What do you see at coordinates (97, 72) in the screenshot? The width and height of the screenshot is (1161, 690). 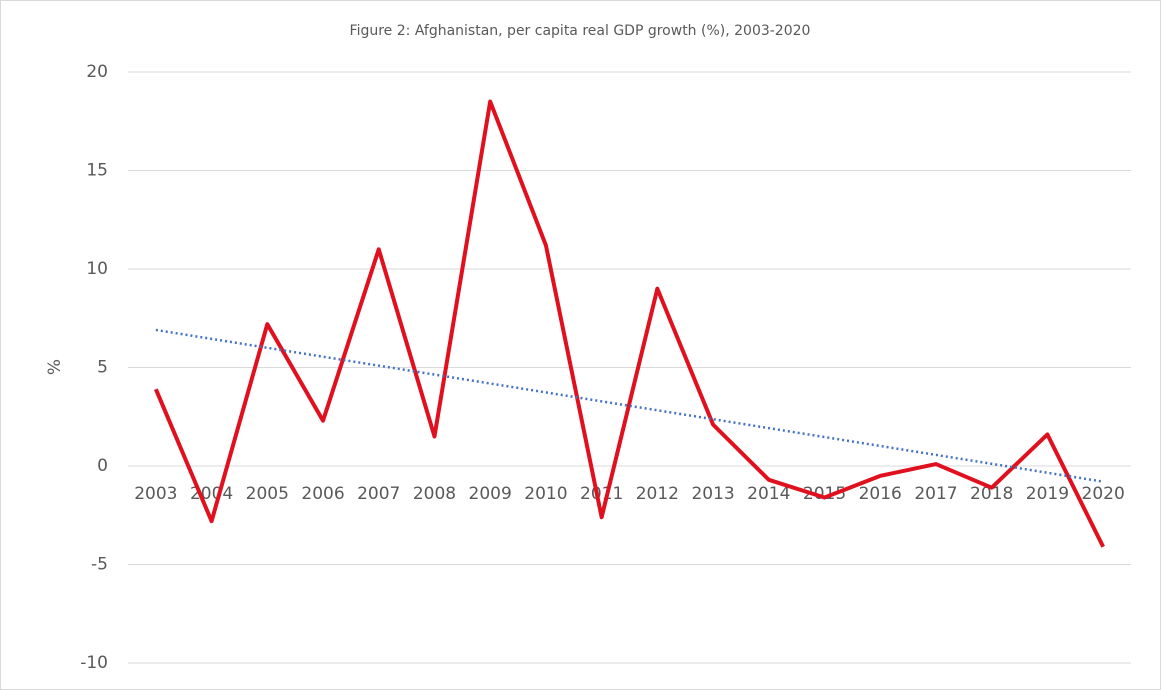 I see `y-tick-label: 20` at bounding box center [97, 72].